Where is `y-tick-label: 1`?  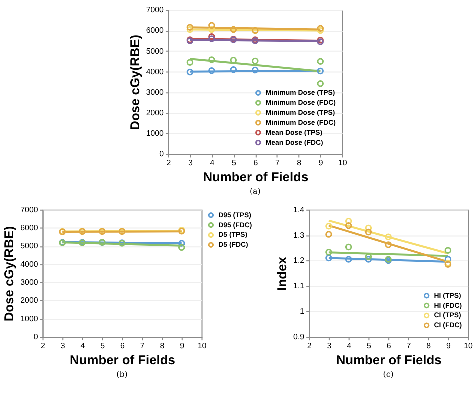
y-tick-label: 1 is located at coordinates (303, 311).